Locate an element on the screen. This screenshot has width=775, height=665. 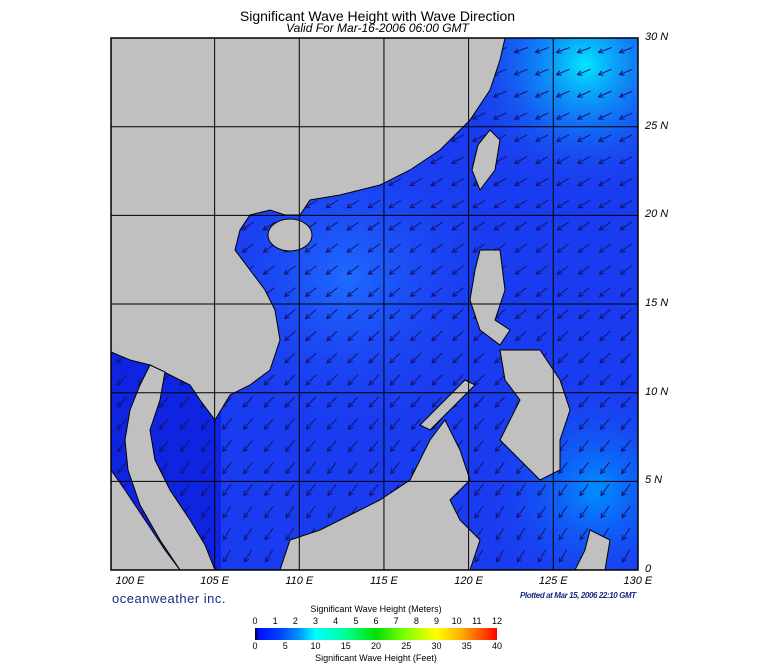
lat-label: 30 N is located at coordinates (657, 37).